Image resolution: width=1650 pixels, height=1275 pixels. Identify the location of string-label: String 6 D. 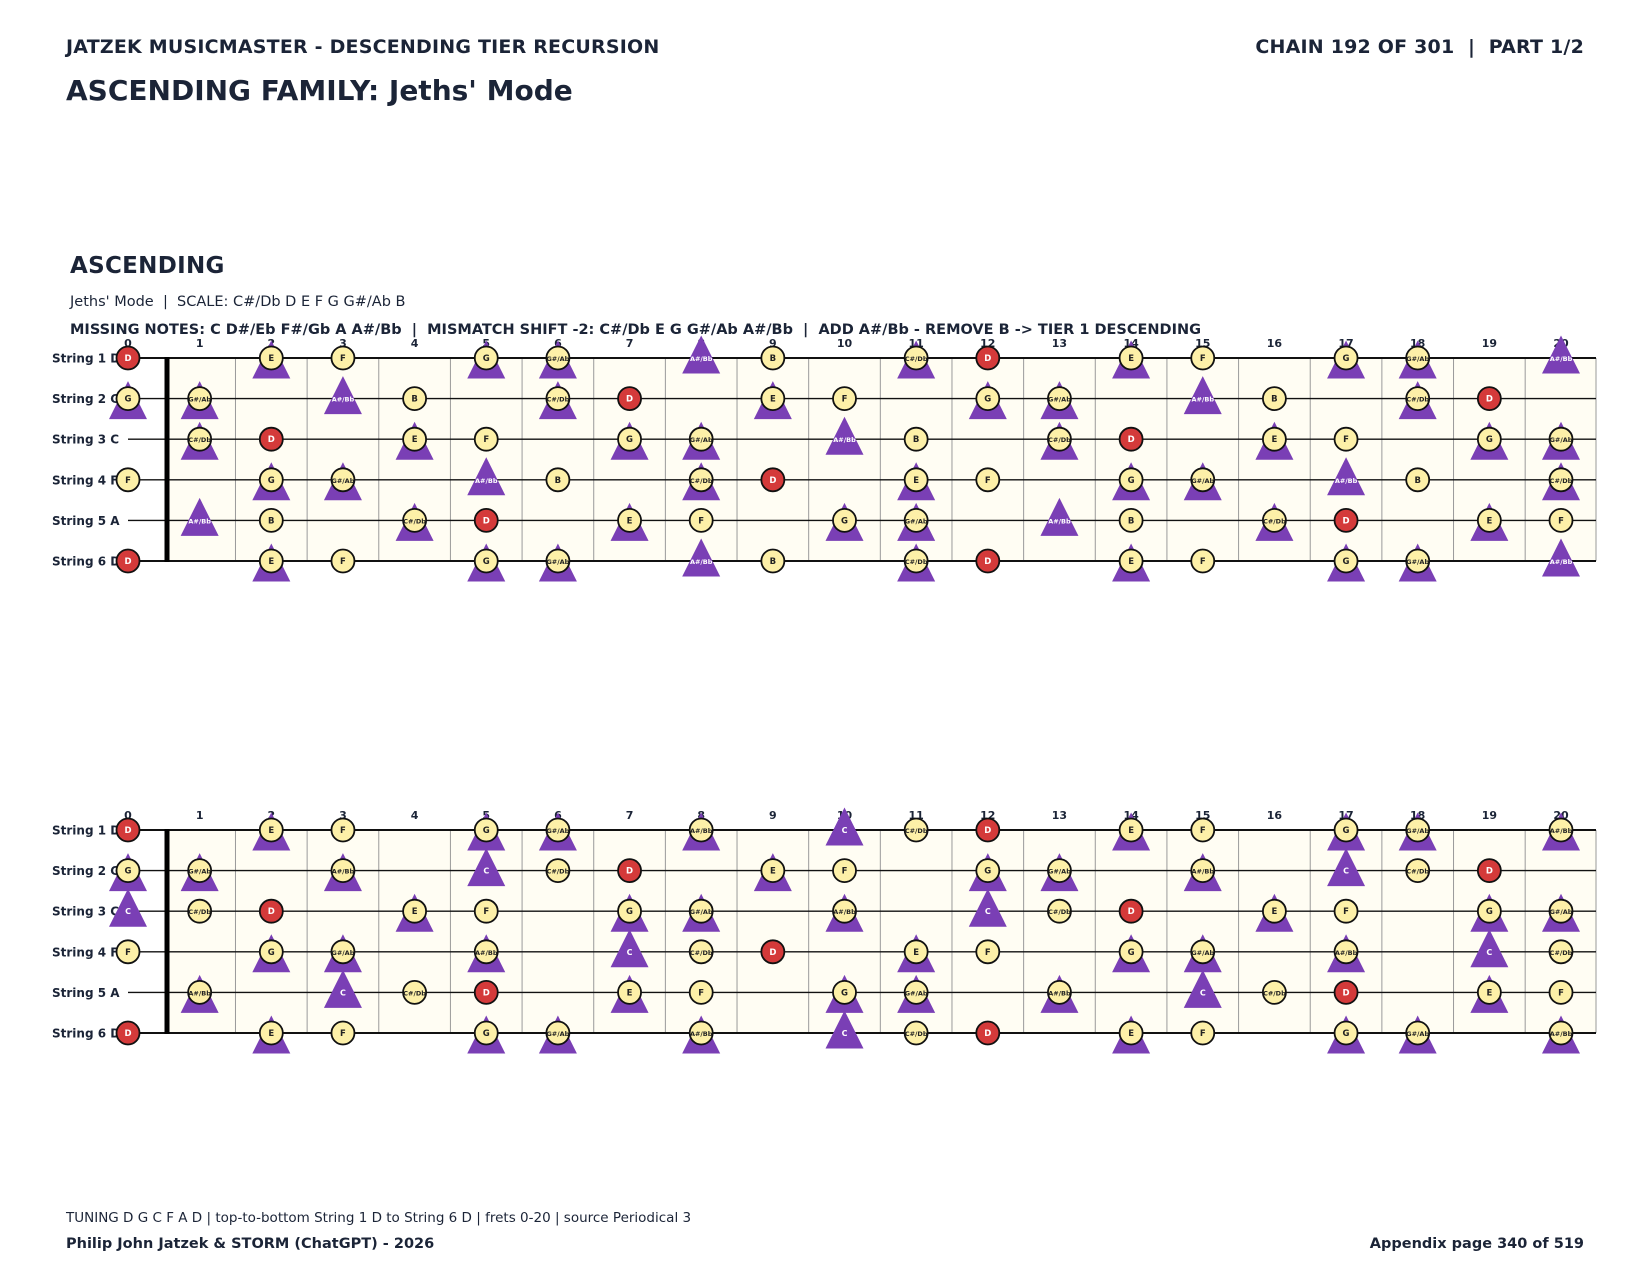
(86, 1034).